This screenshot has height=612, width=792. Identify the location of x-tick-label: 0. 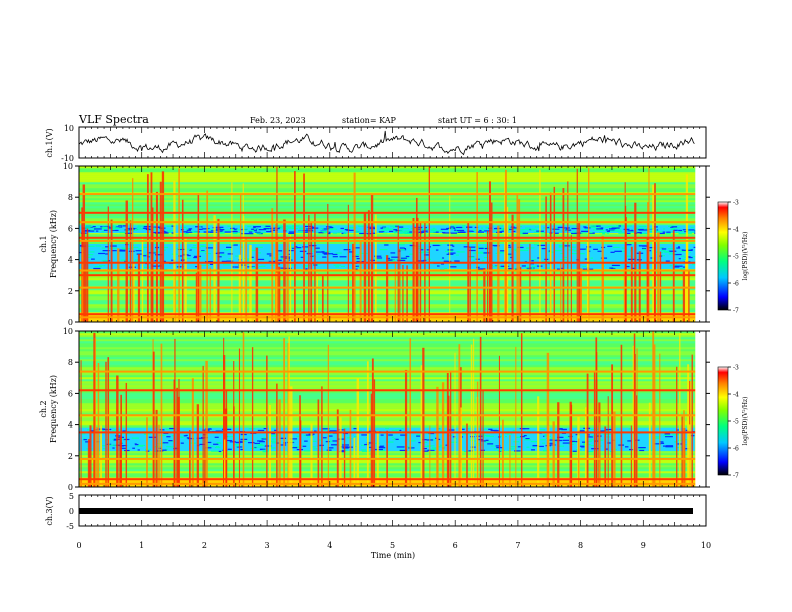
(78, 545).